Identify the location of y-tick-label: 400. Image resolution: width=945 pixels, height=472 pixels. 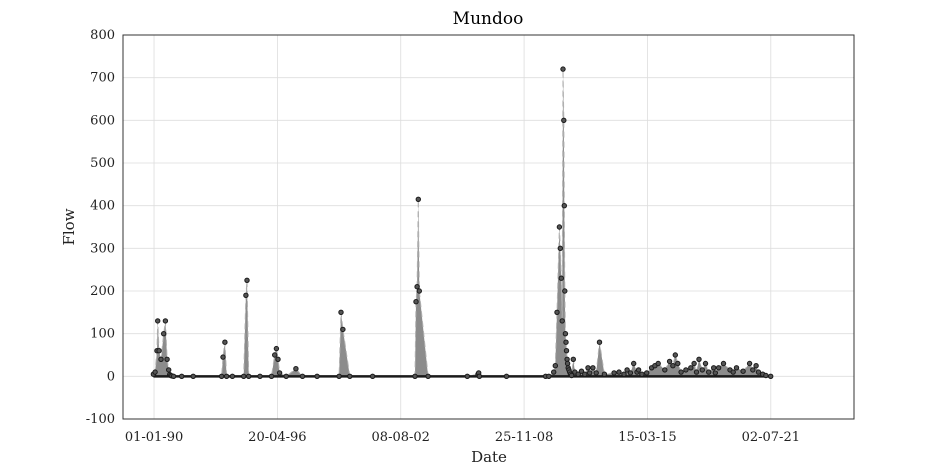
(102, 206).